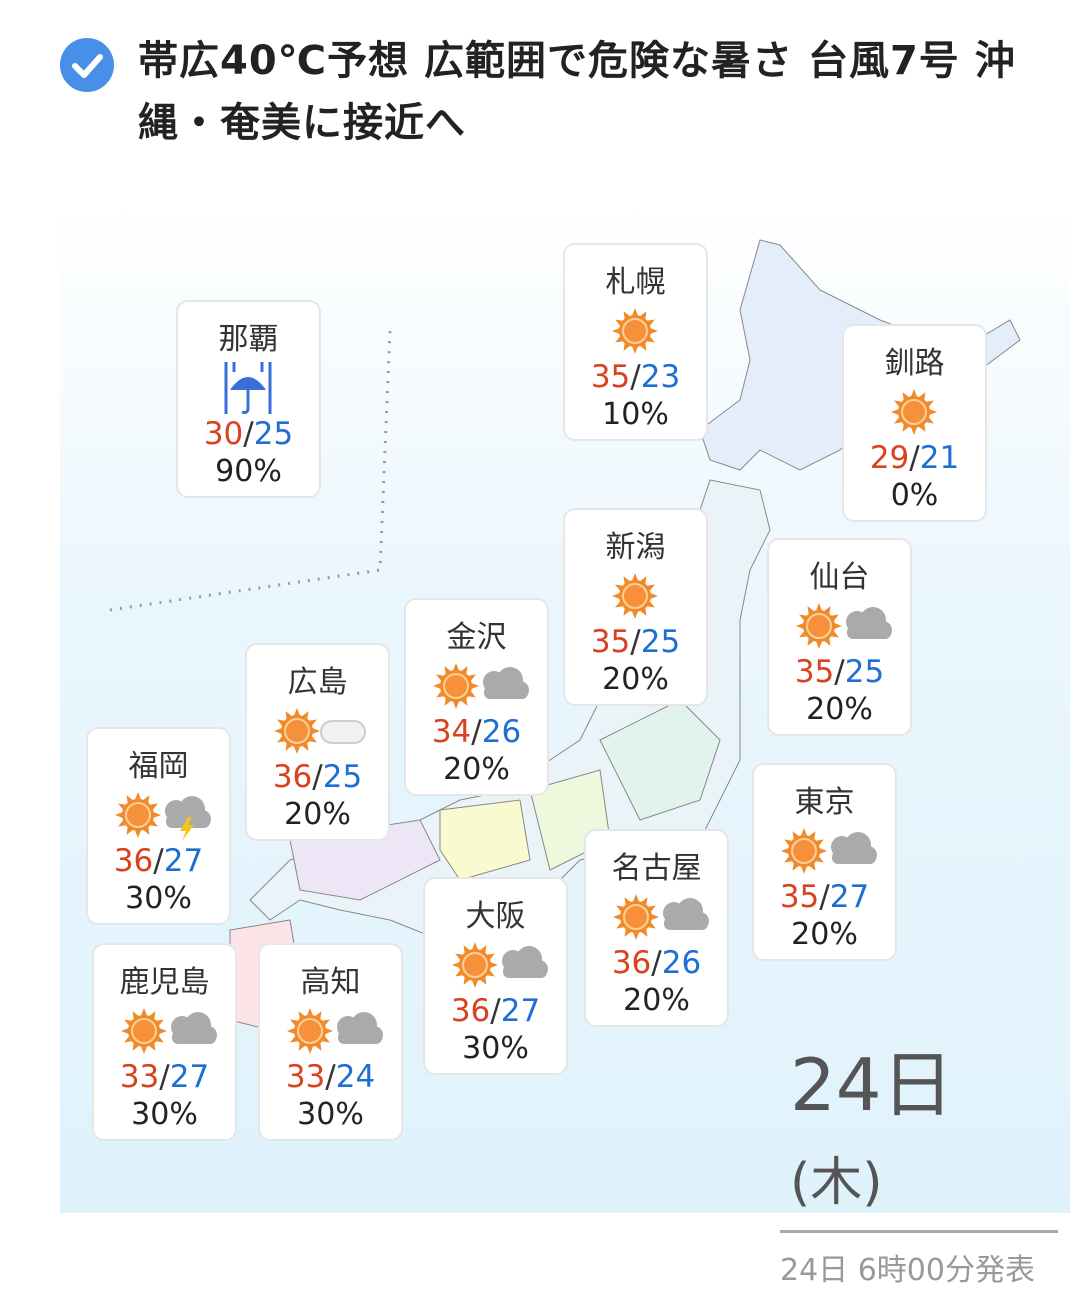 The height and width of the screenshot is (1289, 1080). What do you see at coordinates (656, 963) in the screenshot?
I see `temperature: 36/26` at bounding box center [656, 963].